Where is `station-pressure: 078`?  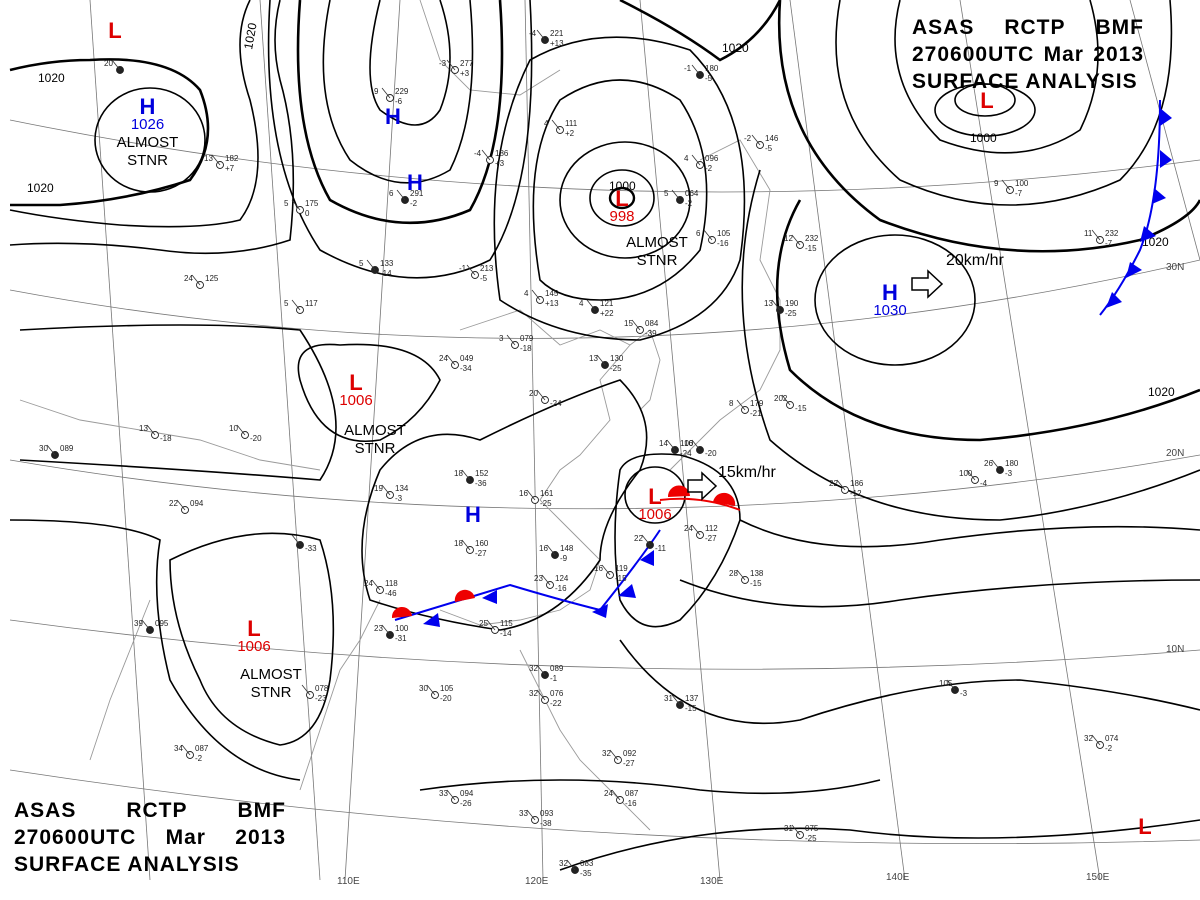 station-pressure: 078 is located at coordinates (322, 688).